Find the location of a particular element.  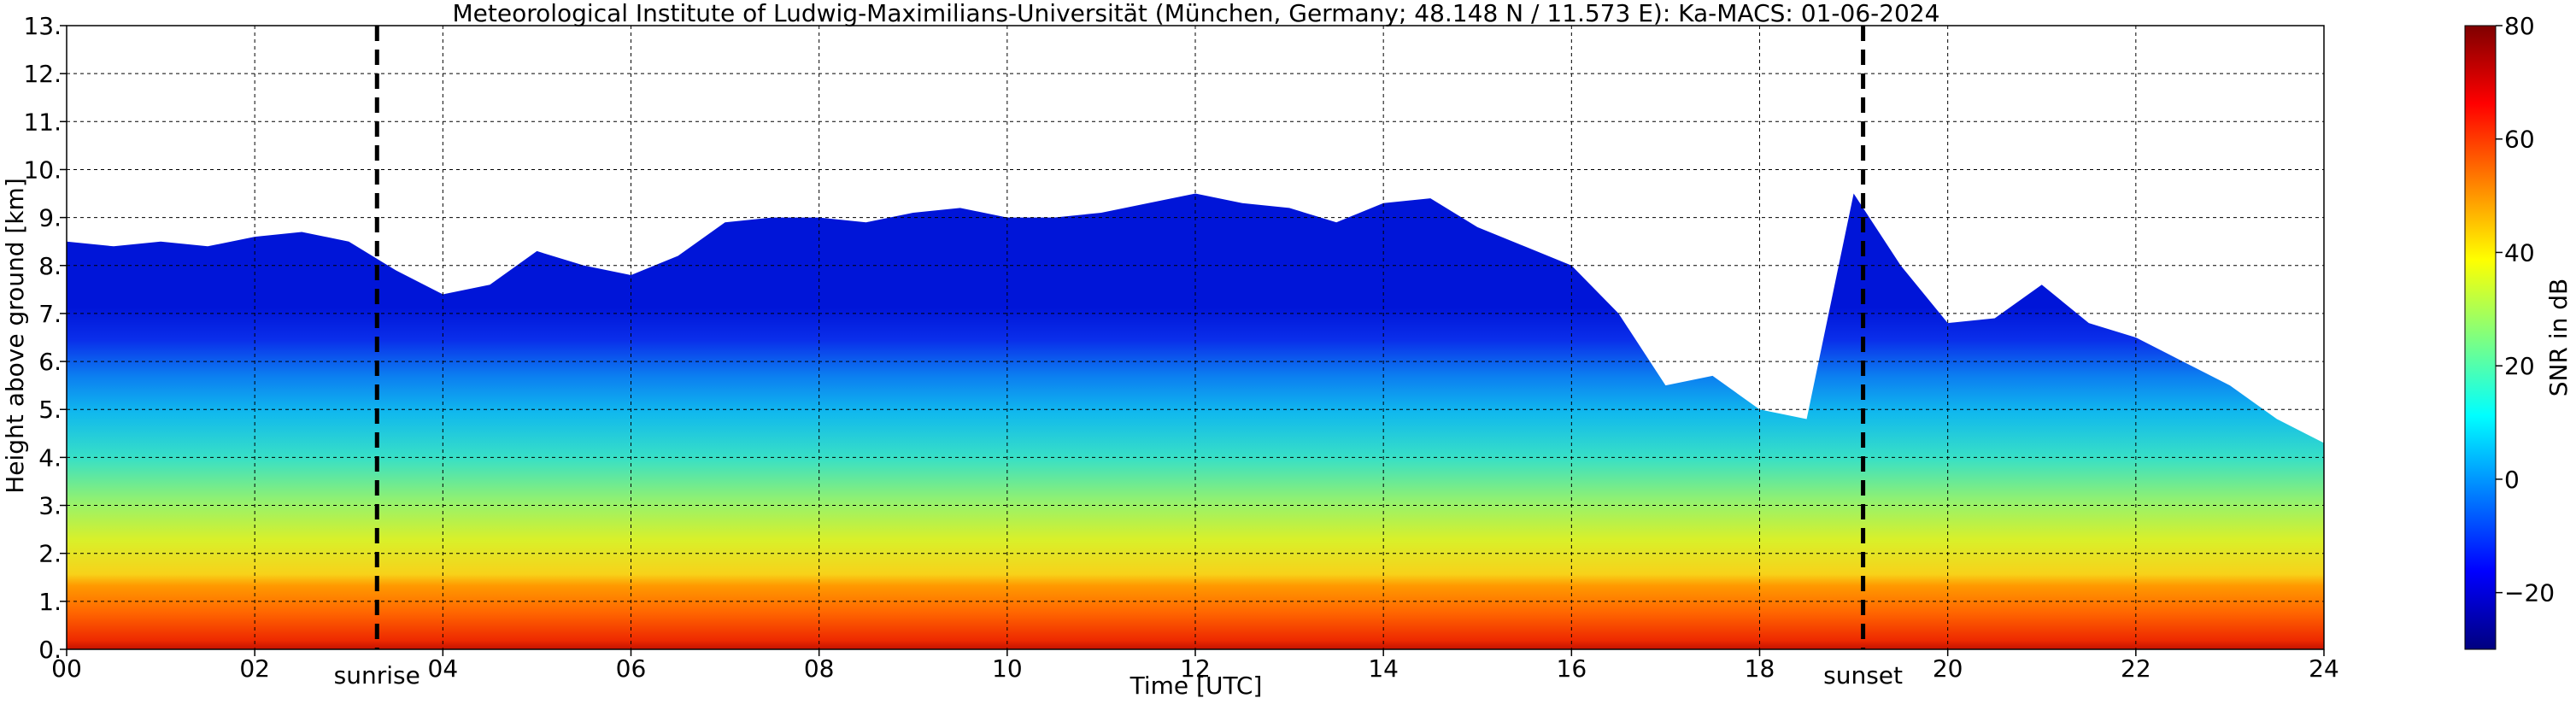

y-tick-label: 1. is located at coordinates (50, 602).